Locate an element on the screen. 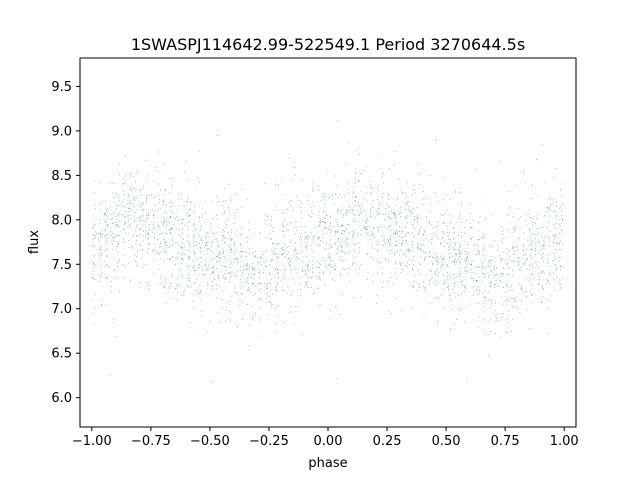 Image resolution: width=640 pixels, height=480 pixels. y-axis: 6.0 6.5 7.0 7.5 8.0 8.5 9.0 9.5 is located at coordinates (65, 243).